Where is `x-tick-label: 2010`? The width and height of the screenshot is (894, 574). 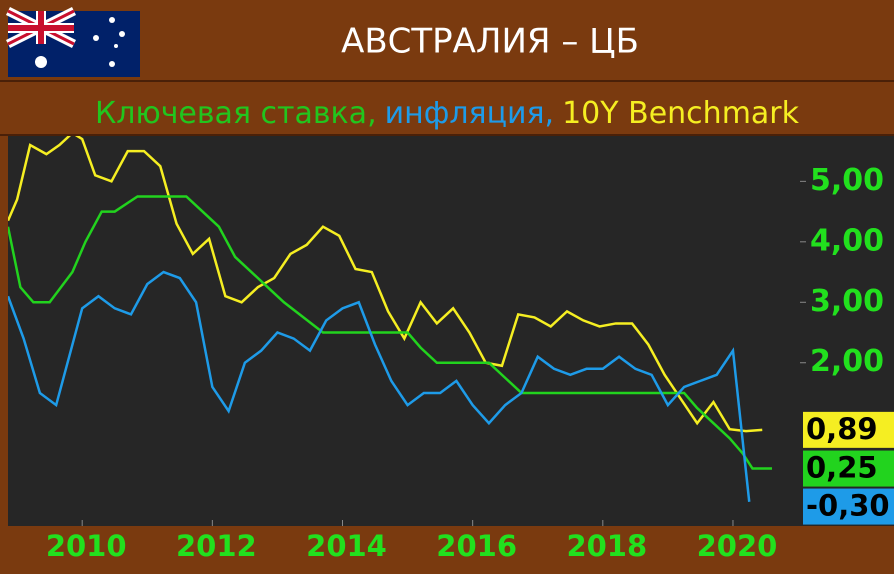 x-tick-label: 2010 is located at coordinates (86, 546).